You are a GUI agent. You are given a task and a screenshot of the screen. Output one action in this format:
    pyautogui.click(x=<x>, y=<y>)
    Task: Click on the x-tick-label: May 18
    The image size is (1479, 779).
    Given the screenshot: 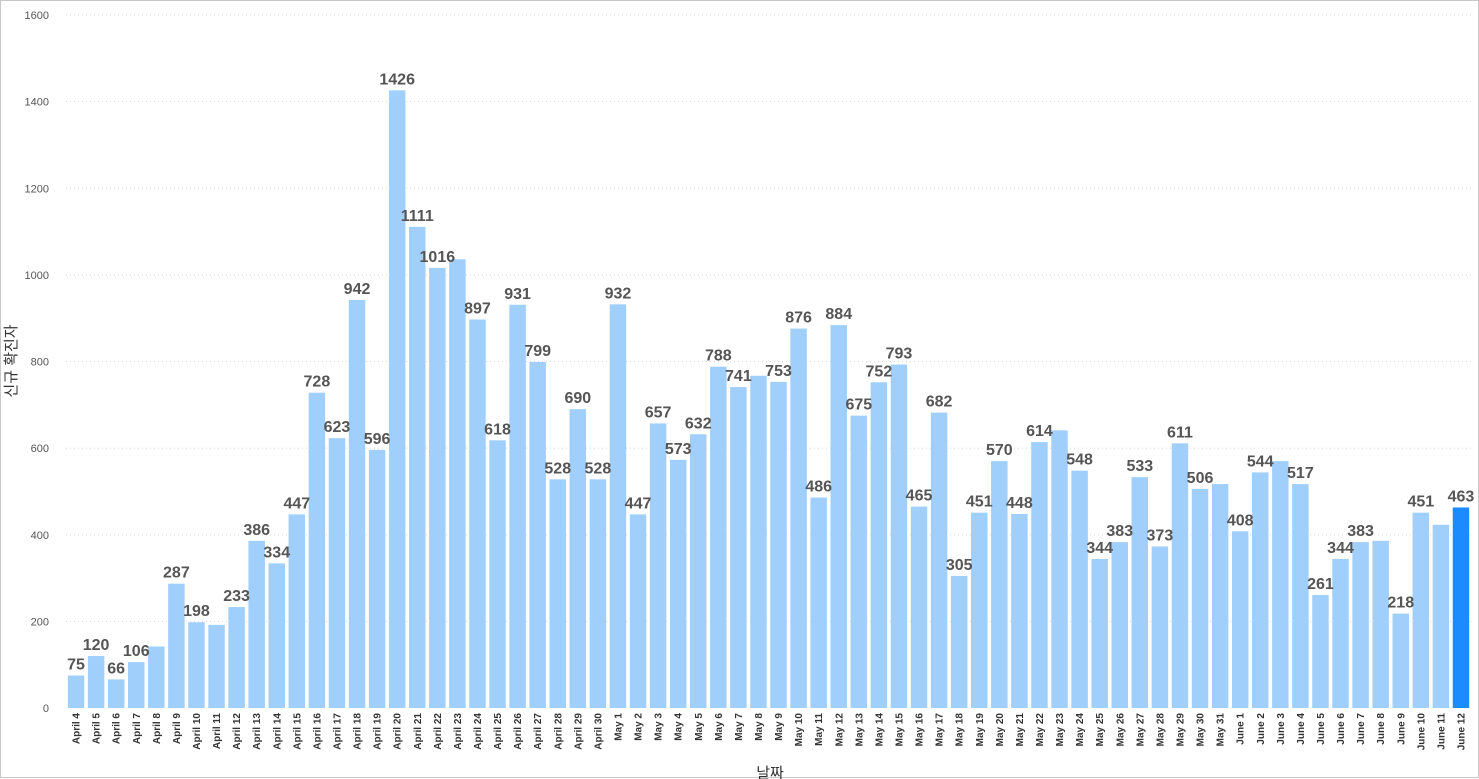 What is the action you would take?
    pyautogui.click(x=960, y=730)
    